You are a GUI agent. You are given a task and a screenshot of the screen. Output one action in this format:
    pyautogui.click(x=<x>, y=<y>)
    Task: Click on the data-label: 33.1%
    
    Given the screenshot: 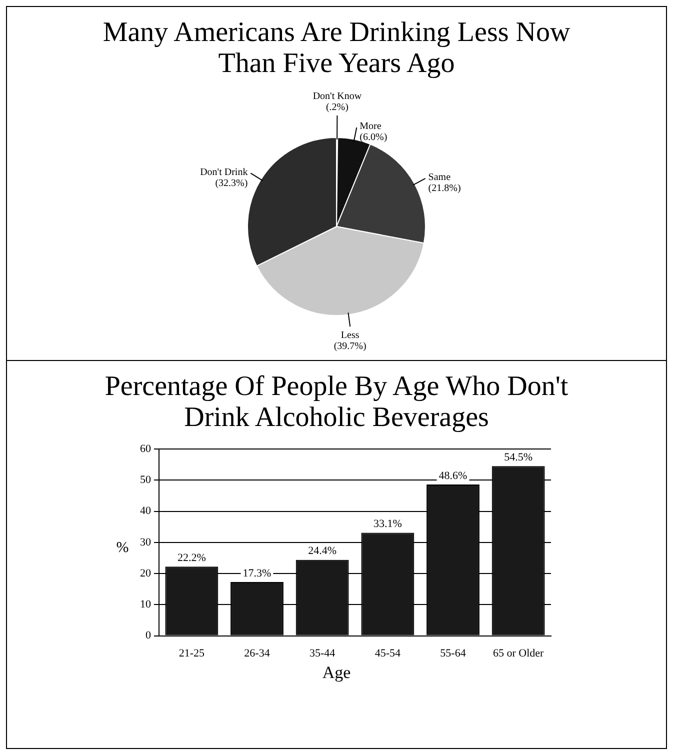 What is the action you would take?
    pyautogui.click(x=387, y=524)
    